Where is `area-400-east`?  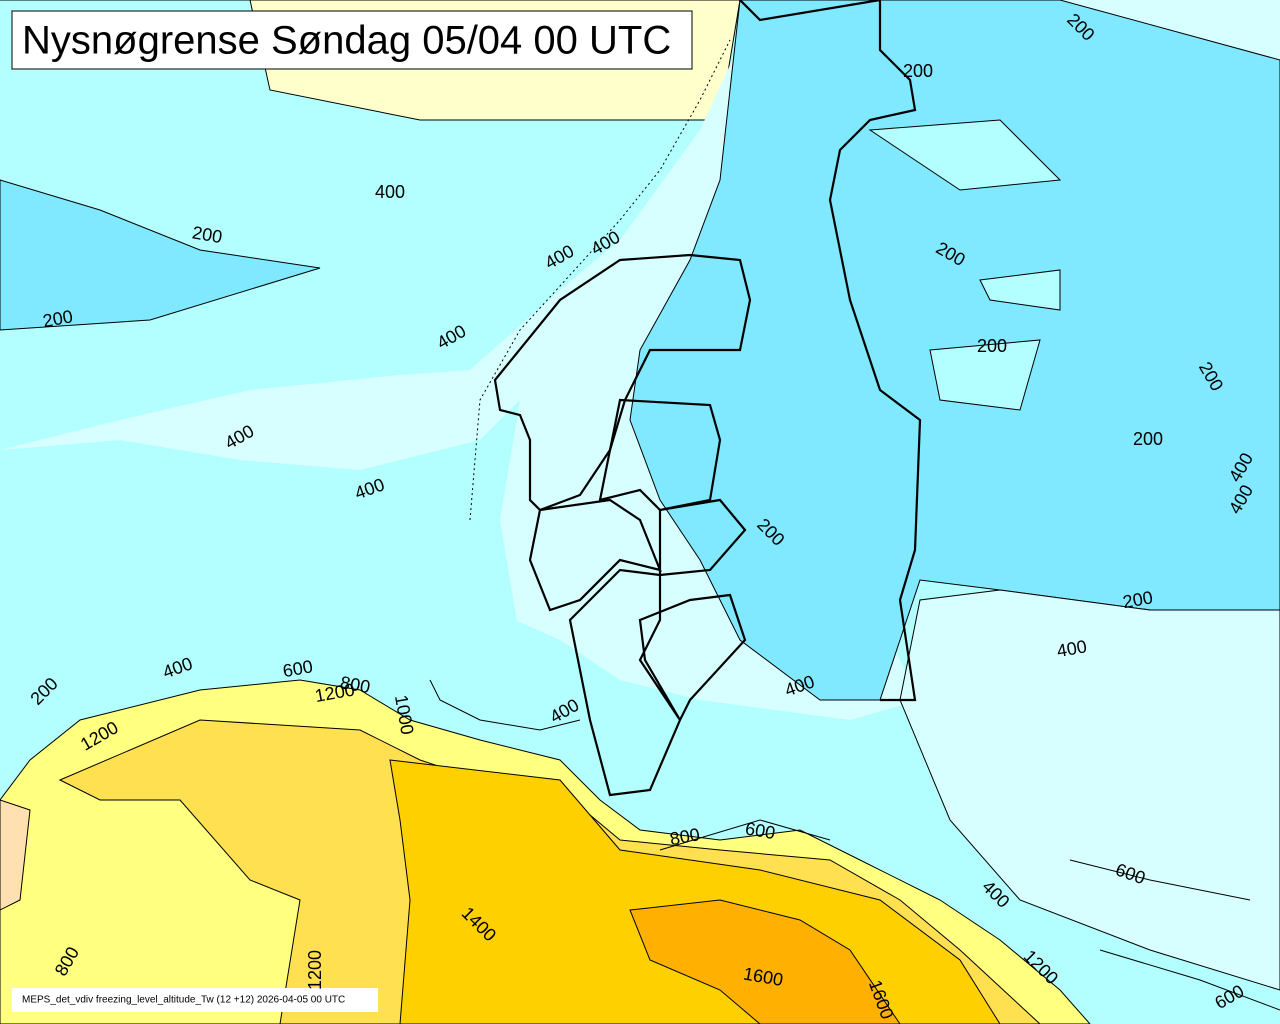
area-400-east is located at coordinates (1089, 790).